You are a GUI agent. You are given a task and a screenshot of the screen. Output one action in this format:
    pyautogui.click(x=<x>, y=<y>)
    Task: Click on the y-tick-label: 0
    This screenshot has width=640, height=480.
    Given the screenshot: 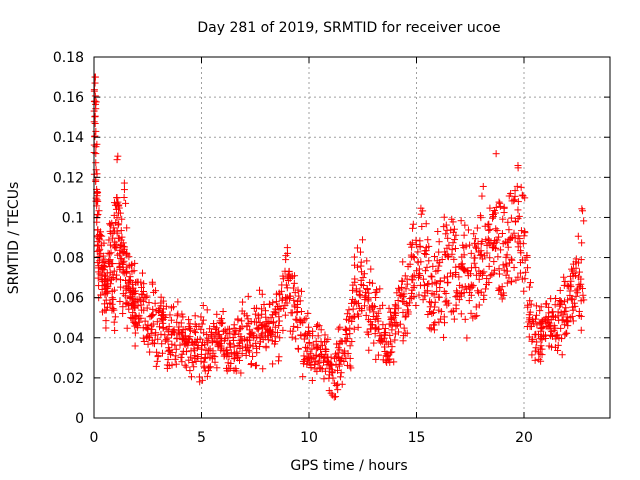 What is the action you would take?
    pyautogui.click(x=79, y=419)
    